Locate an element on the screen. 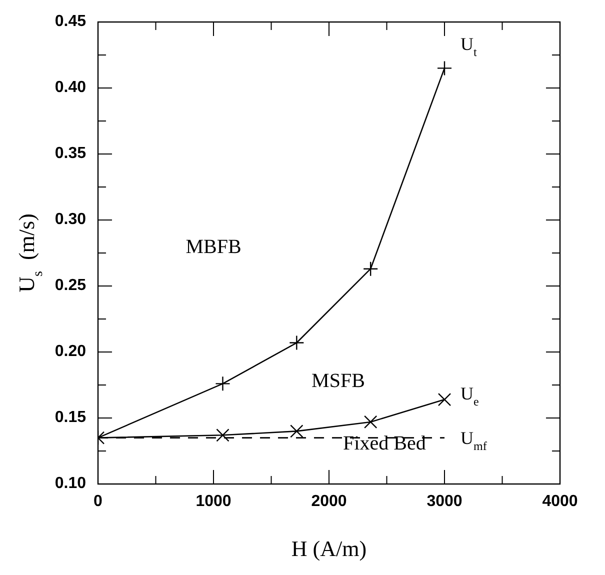  y-tick-label: 0.35 is located at coordinates (70, 153).